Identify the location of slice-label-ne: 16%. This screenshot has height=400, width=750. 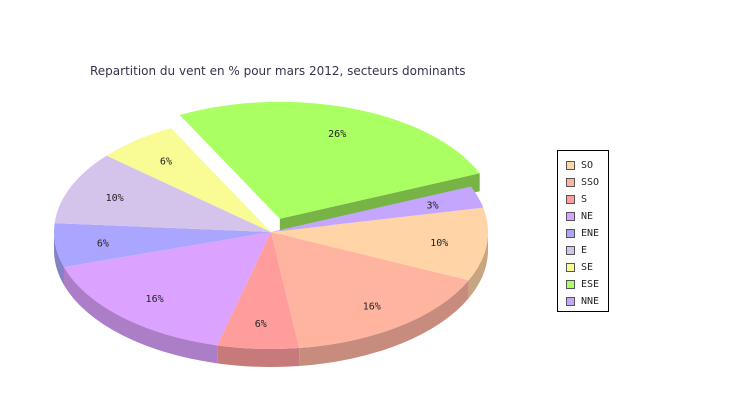
(155, 299).